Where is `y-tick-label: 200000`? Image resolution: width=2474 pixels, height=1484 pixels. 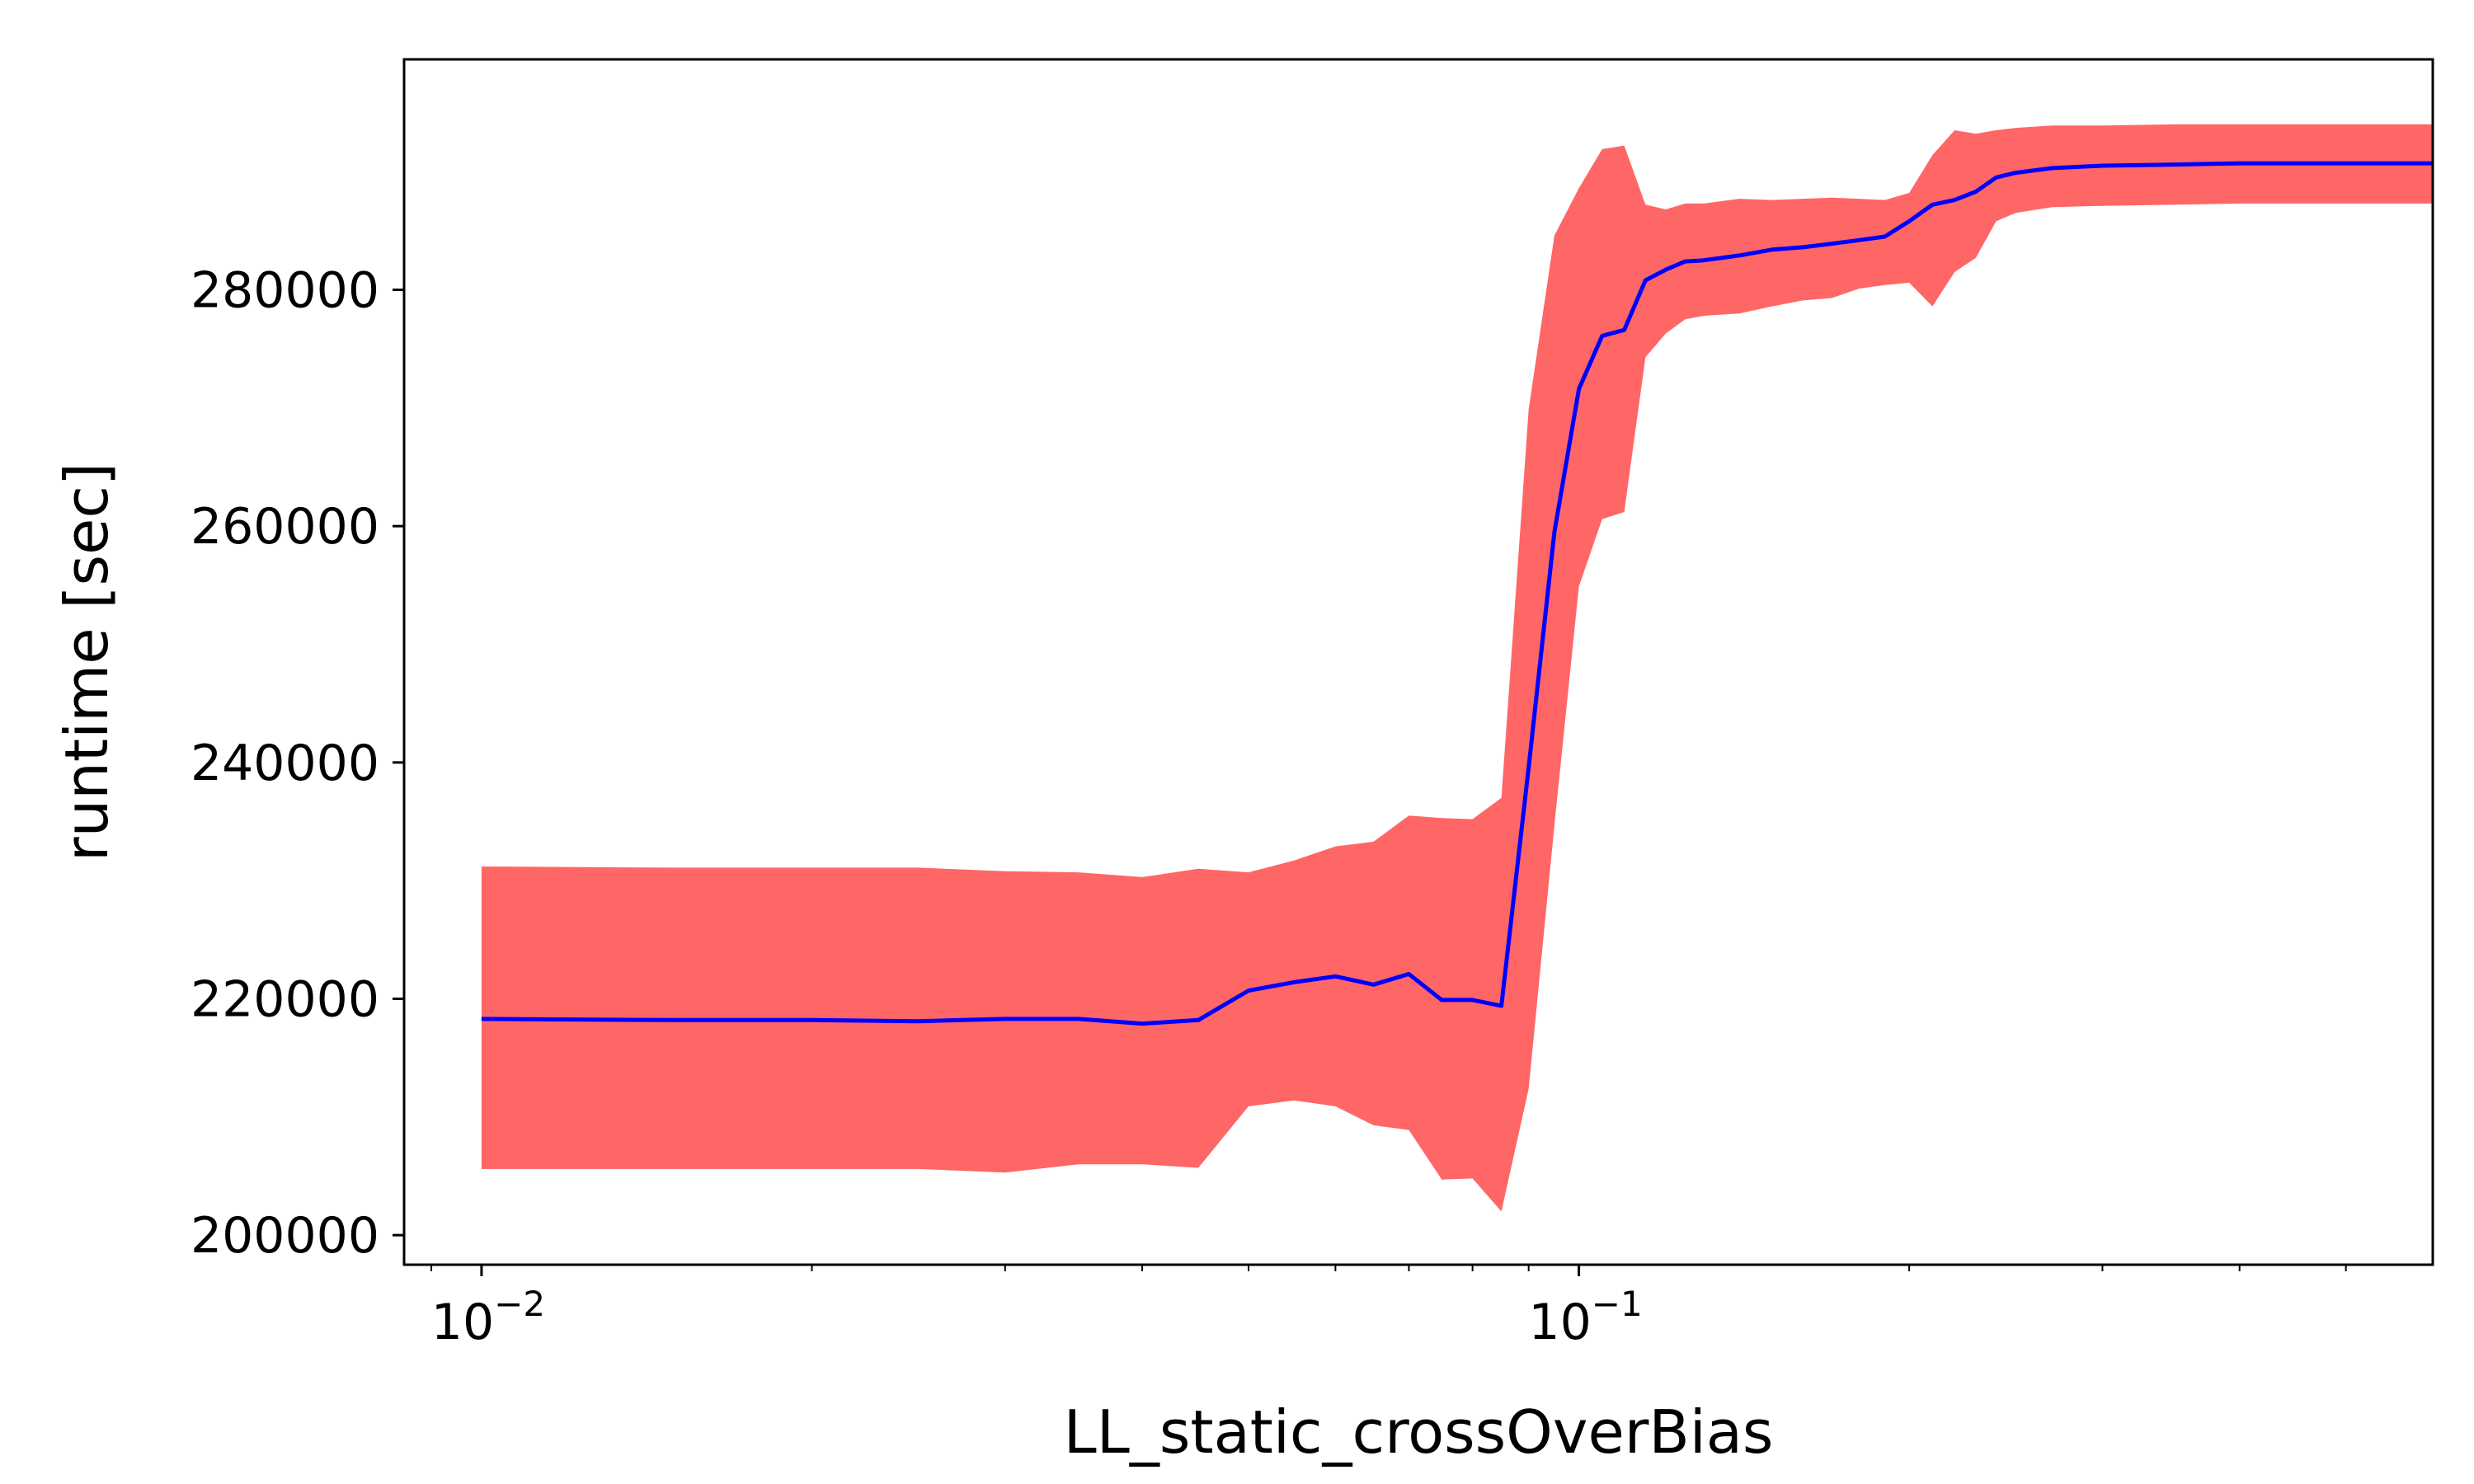
y-tick-label: 200000 is located at coordinates (284, 1236).